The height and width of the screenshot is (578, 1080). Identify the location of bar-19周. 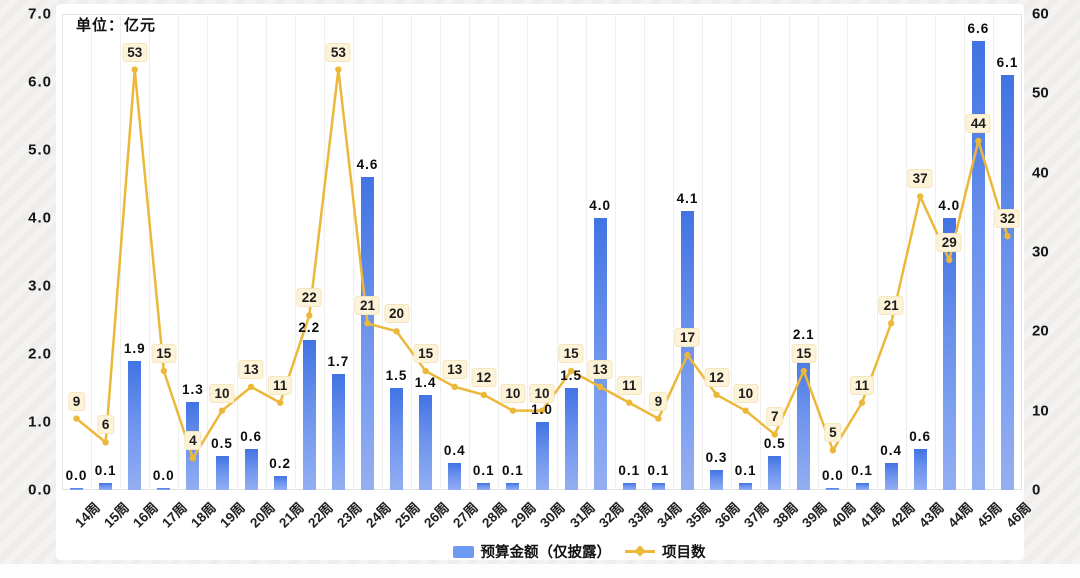
(222, 473).